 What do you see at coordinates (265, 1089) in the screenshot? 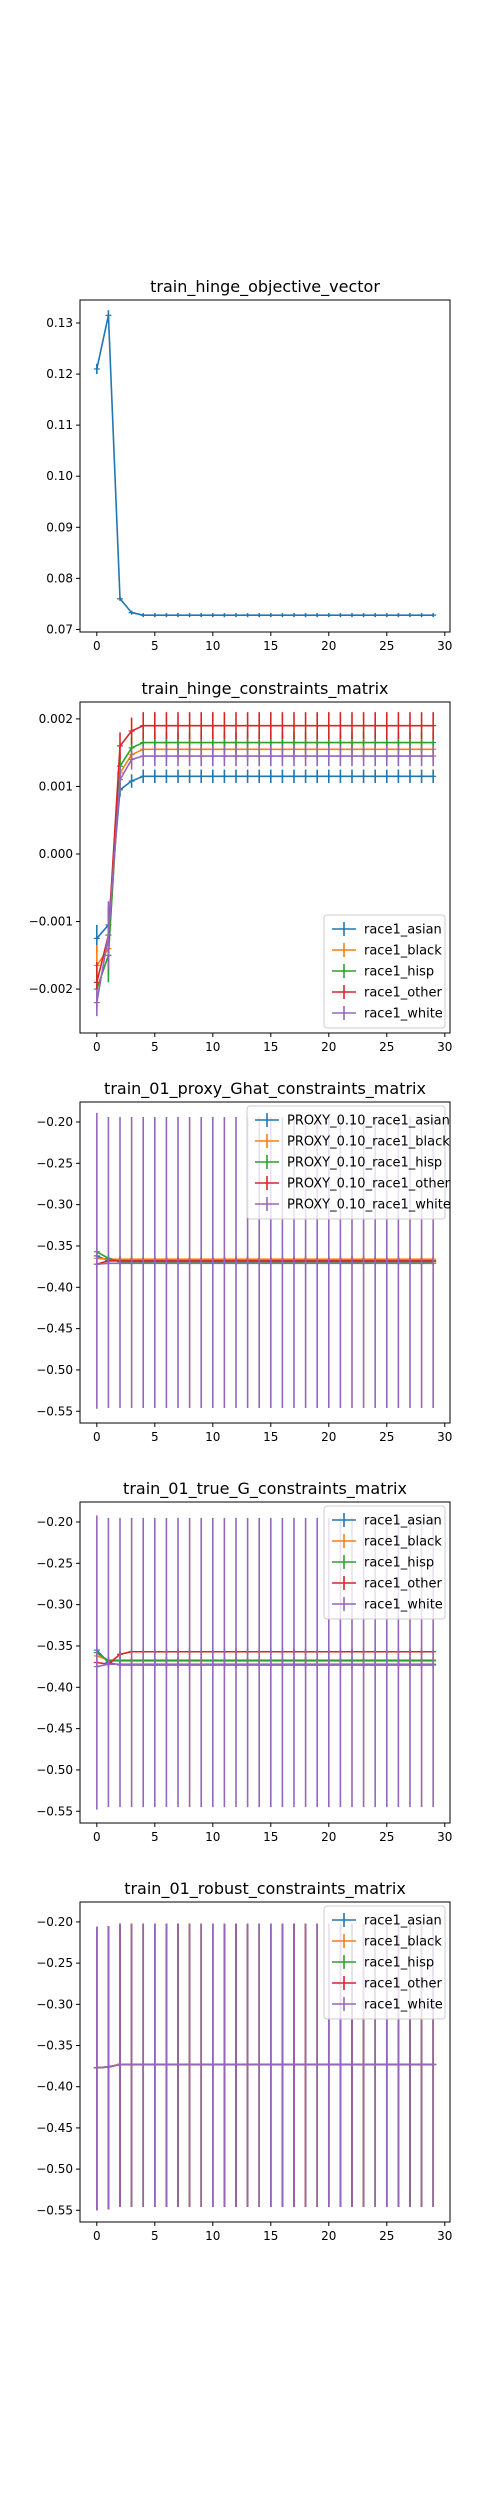
I see `chart-title: train_01_proxy_Ghat_constraints_matrix` at bounding box center [265, 1089].